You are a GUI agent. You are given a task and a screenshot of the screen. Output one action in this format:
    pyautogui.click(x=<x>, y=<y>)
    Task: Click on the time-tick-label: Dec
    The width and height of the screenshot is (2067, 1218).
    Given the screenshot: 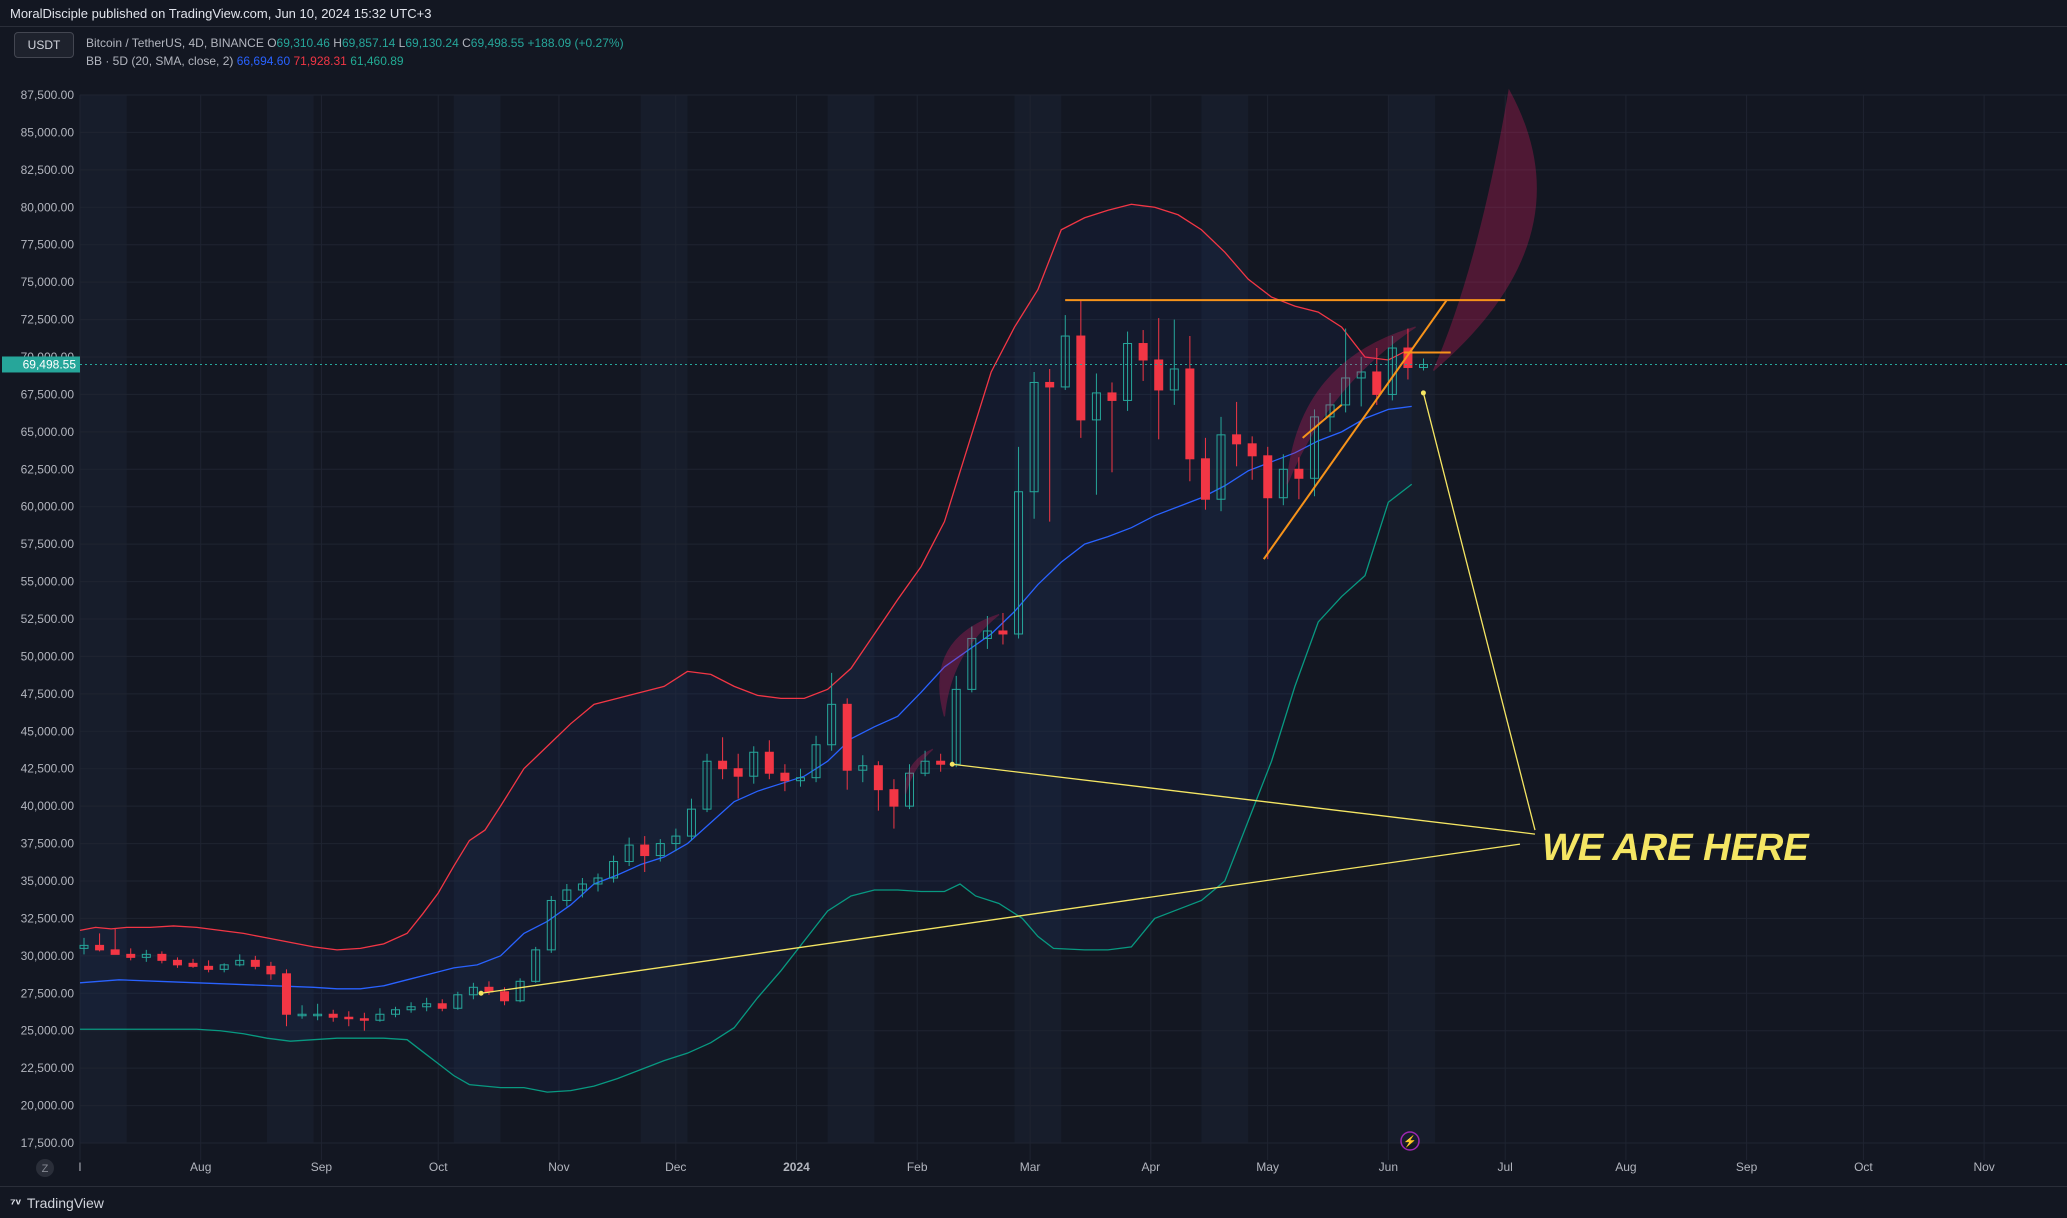 What is the action you would take?
    pyautogui.click(x=675, y=1167)
    